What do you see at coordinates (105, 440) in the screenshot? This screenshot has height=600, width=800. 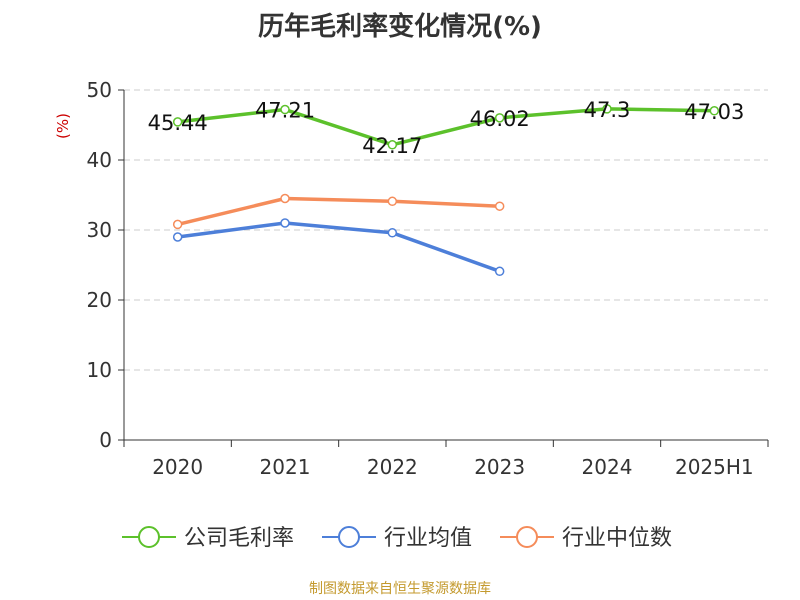 I see `y-tick-label: 0` at bounding box center [105, 440].